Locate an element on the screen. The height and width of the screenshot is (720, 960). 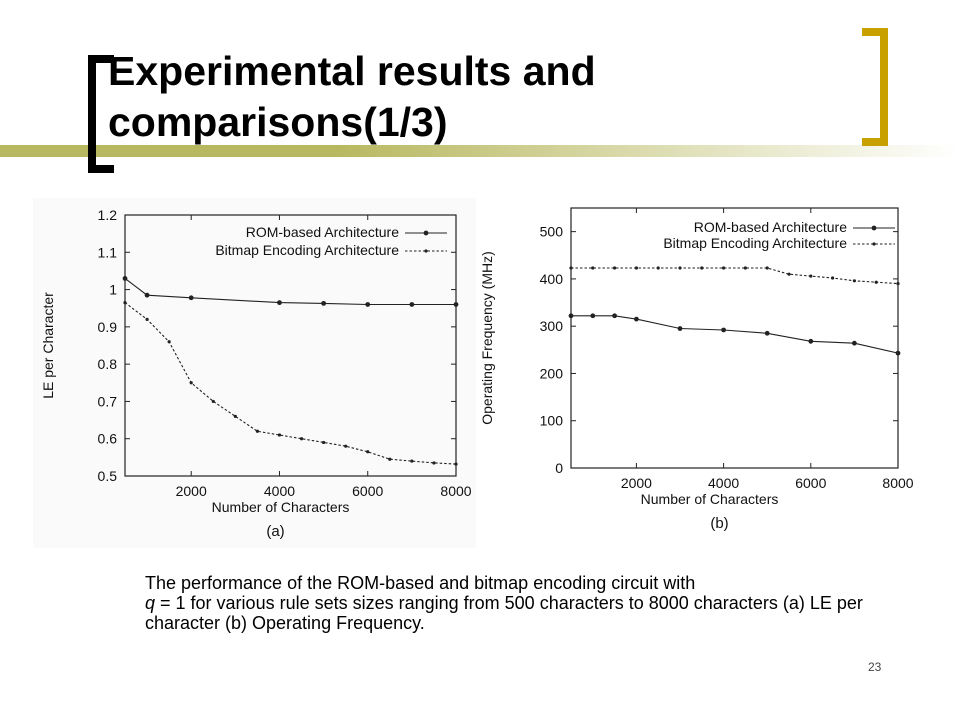
chart-b-x-tick-label: 8000 is located at coordinates (897, 483).